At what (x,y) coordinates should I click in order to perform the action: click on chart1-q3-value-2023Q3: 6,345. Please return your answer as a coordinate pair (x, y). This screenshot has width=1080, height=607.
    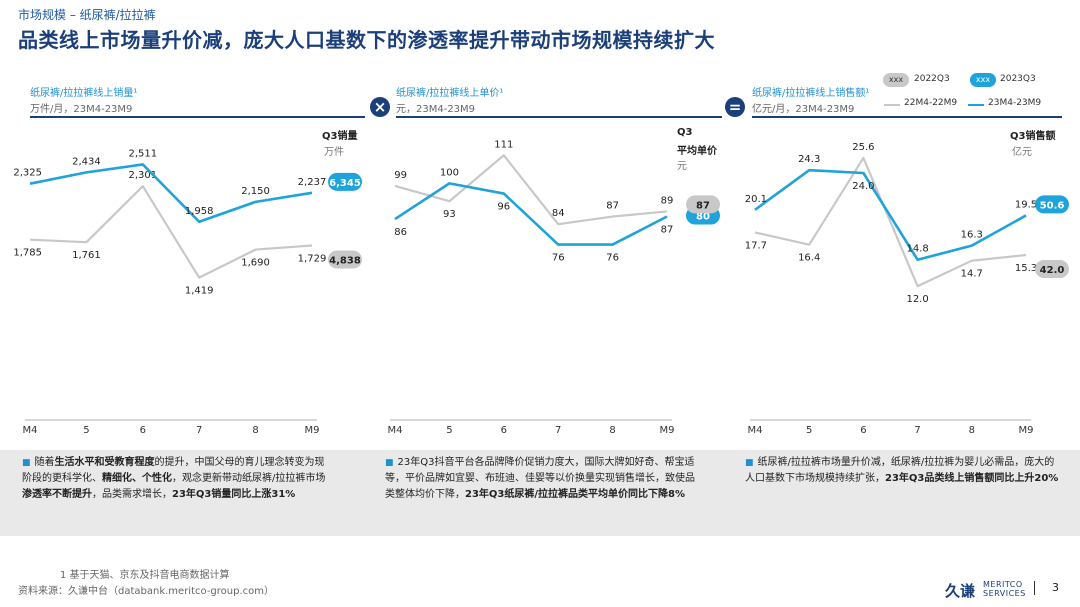
    Looking at the image, I should click on (345, 183).